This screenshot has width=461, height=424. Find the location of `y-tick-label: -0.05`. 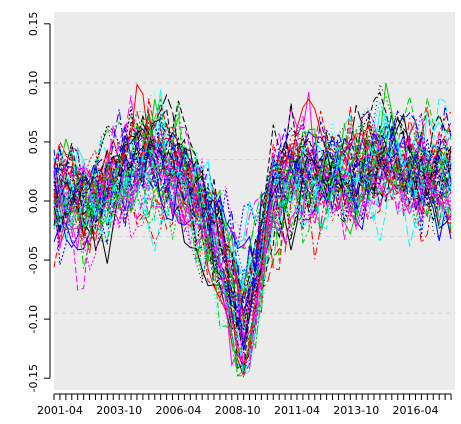

y-tick-label: -0.05 is located at coordinates (33, 260).